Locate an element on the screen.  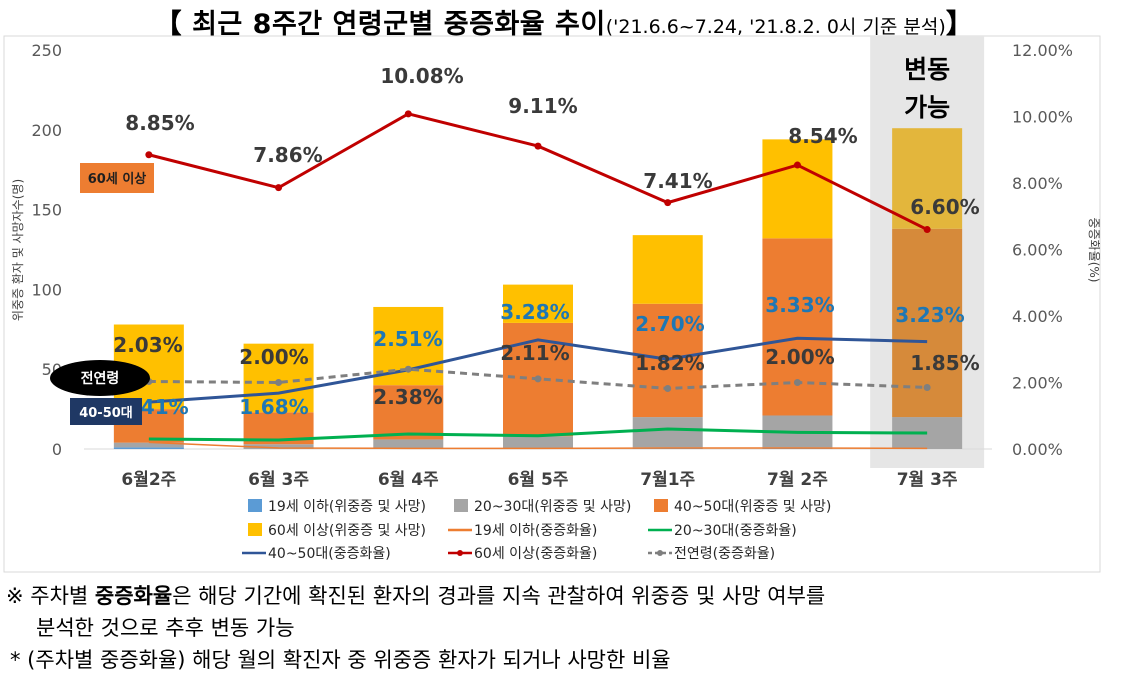
y2-tick-5: 8.00% is located at coordinates (1037, 183).